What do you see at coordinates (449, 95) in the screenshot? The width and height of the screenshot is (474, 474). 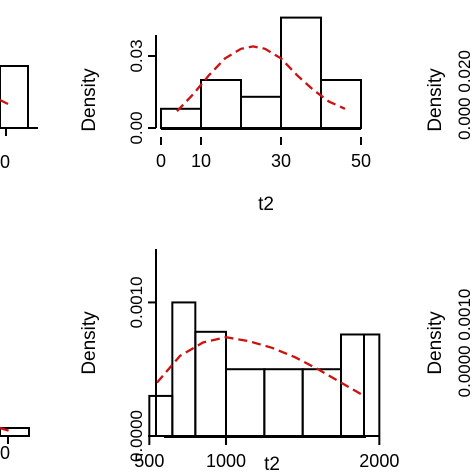 I see `panel-top-right-partial: Density 0.000 0.020` at bounding box center [449, 95].